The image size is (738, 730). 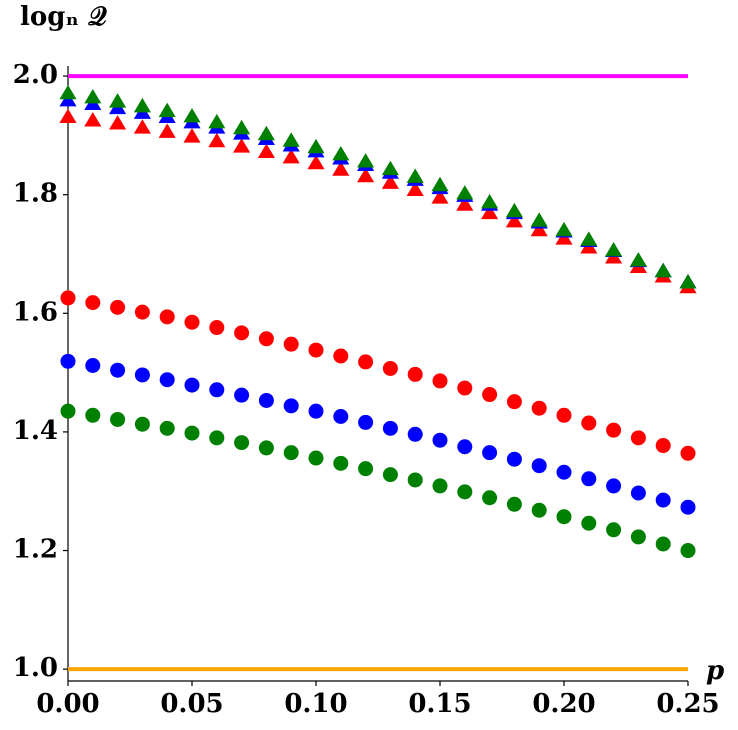 I want to click on y-tick-label: 1.4, so click(x=35, y=431).